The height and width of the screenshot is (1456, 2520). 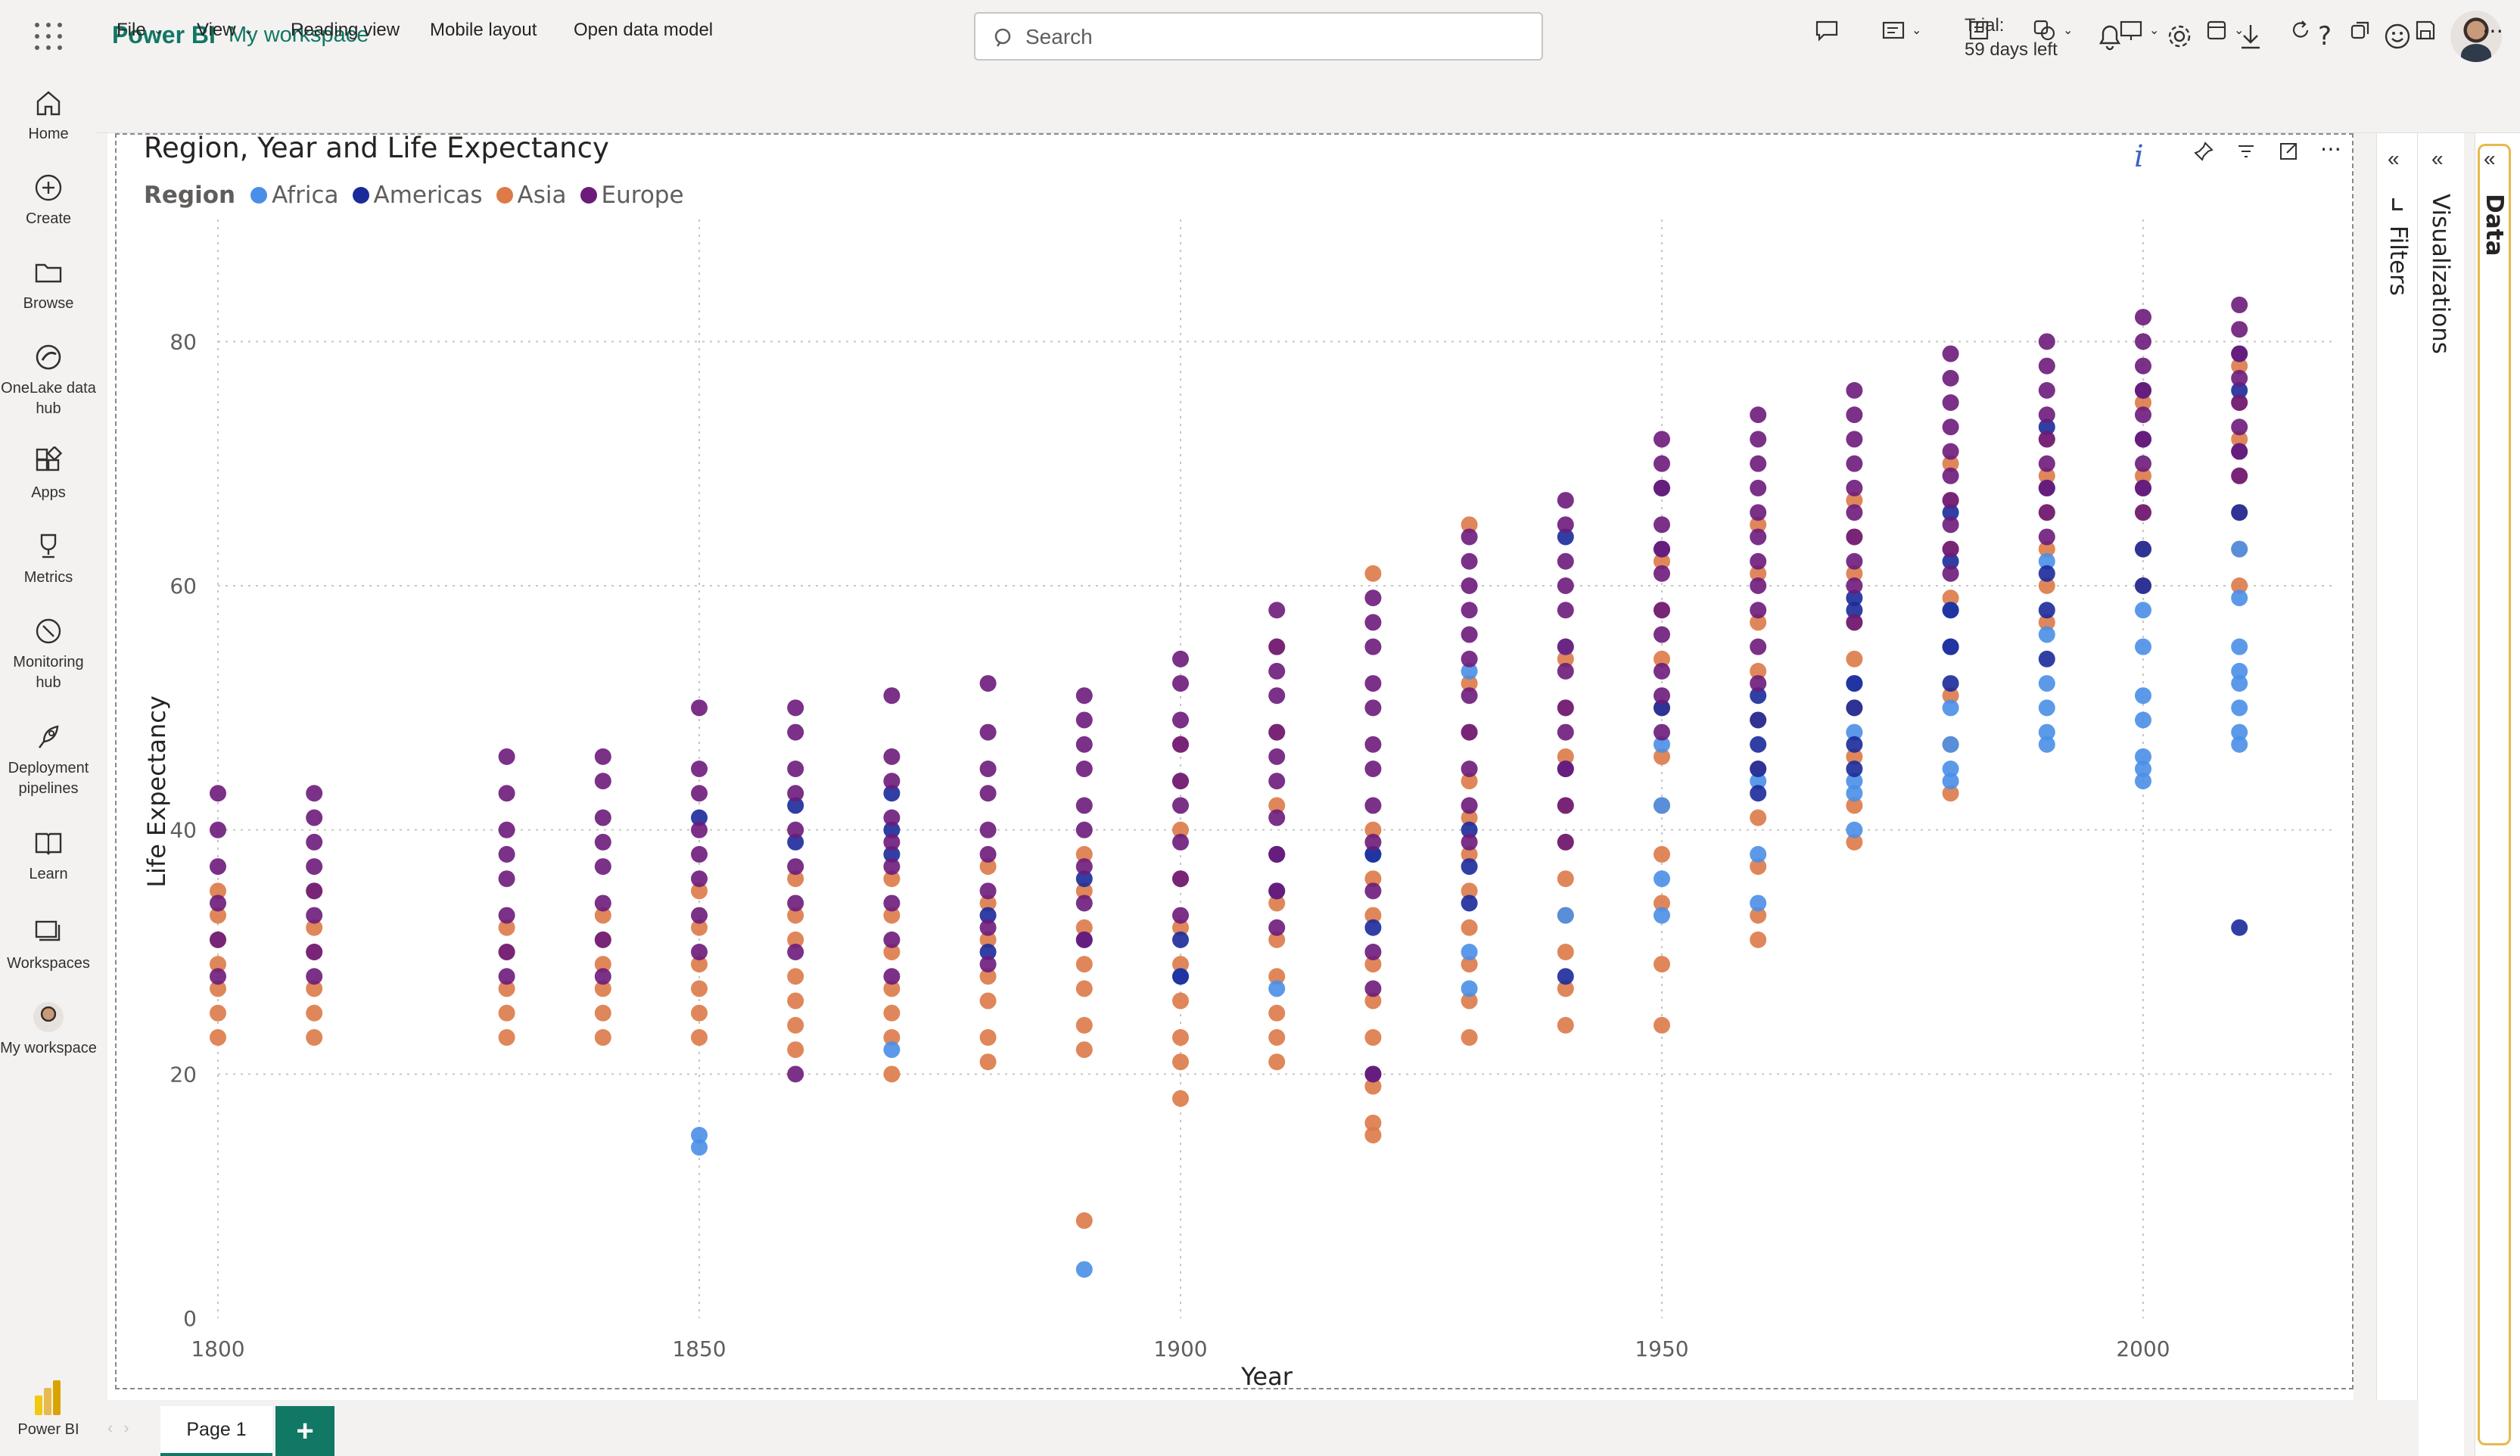 I want to click on legend-item-asia: Asia, so click(x=531, y=196).